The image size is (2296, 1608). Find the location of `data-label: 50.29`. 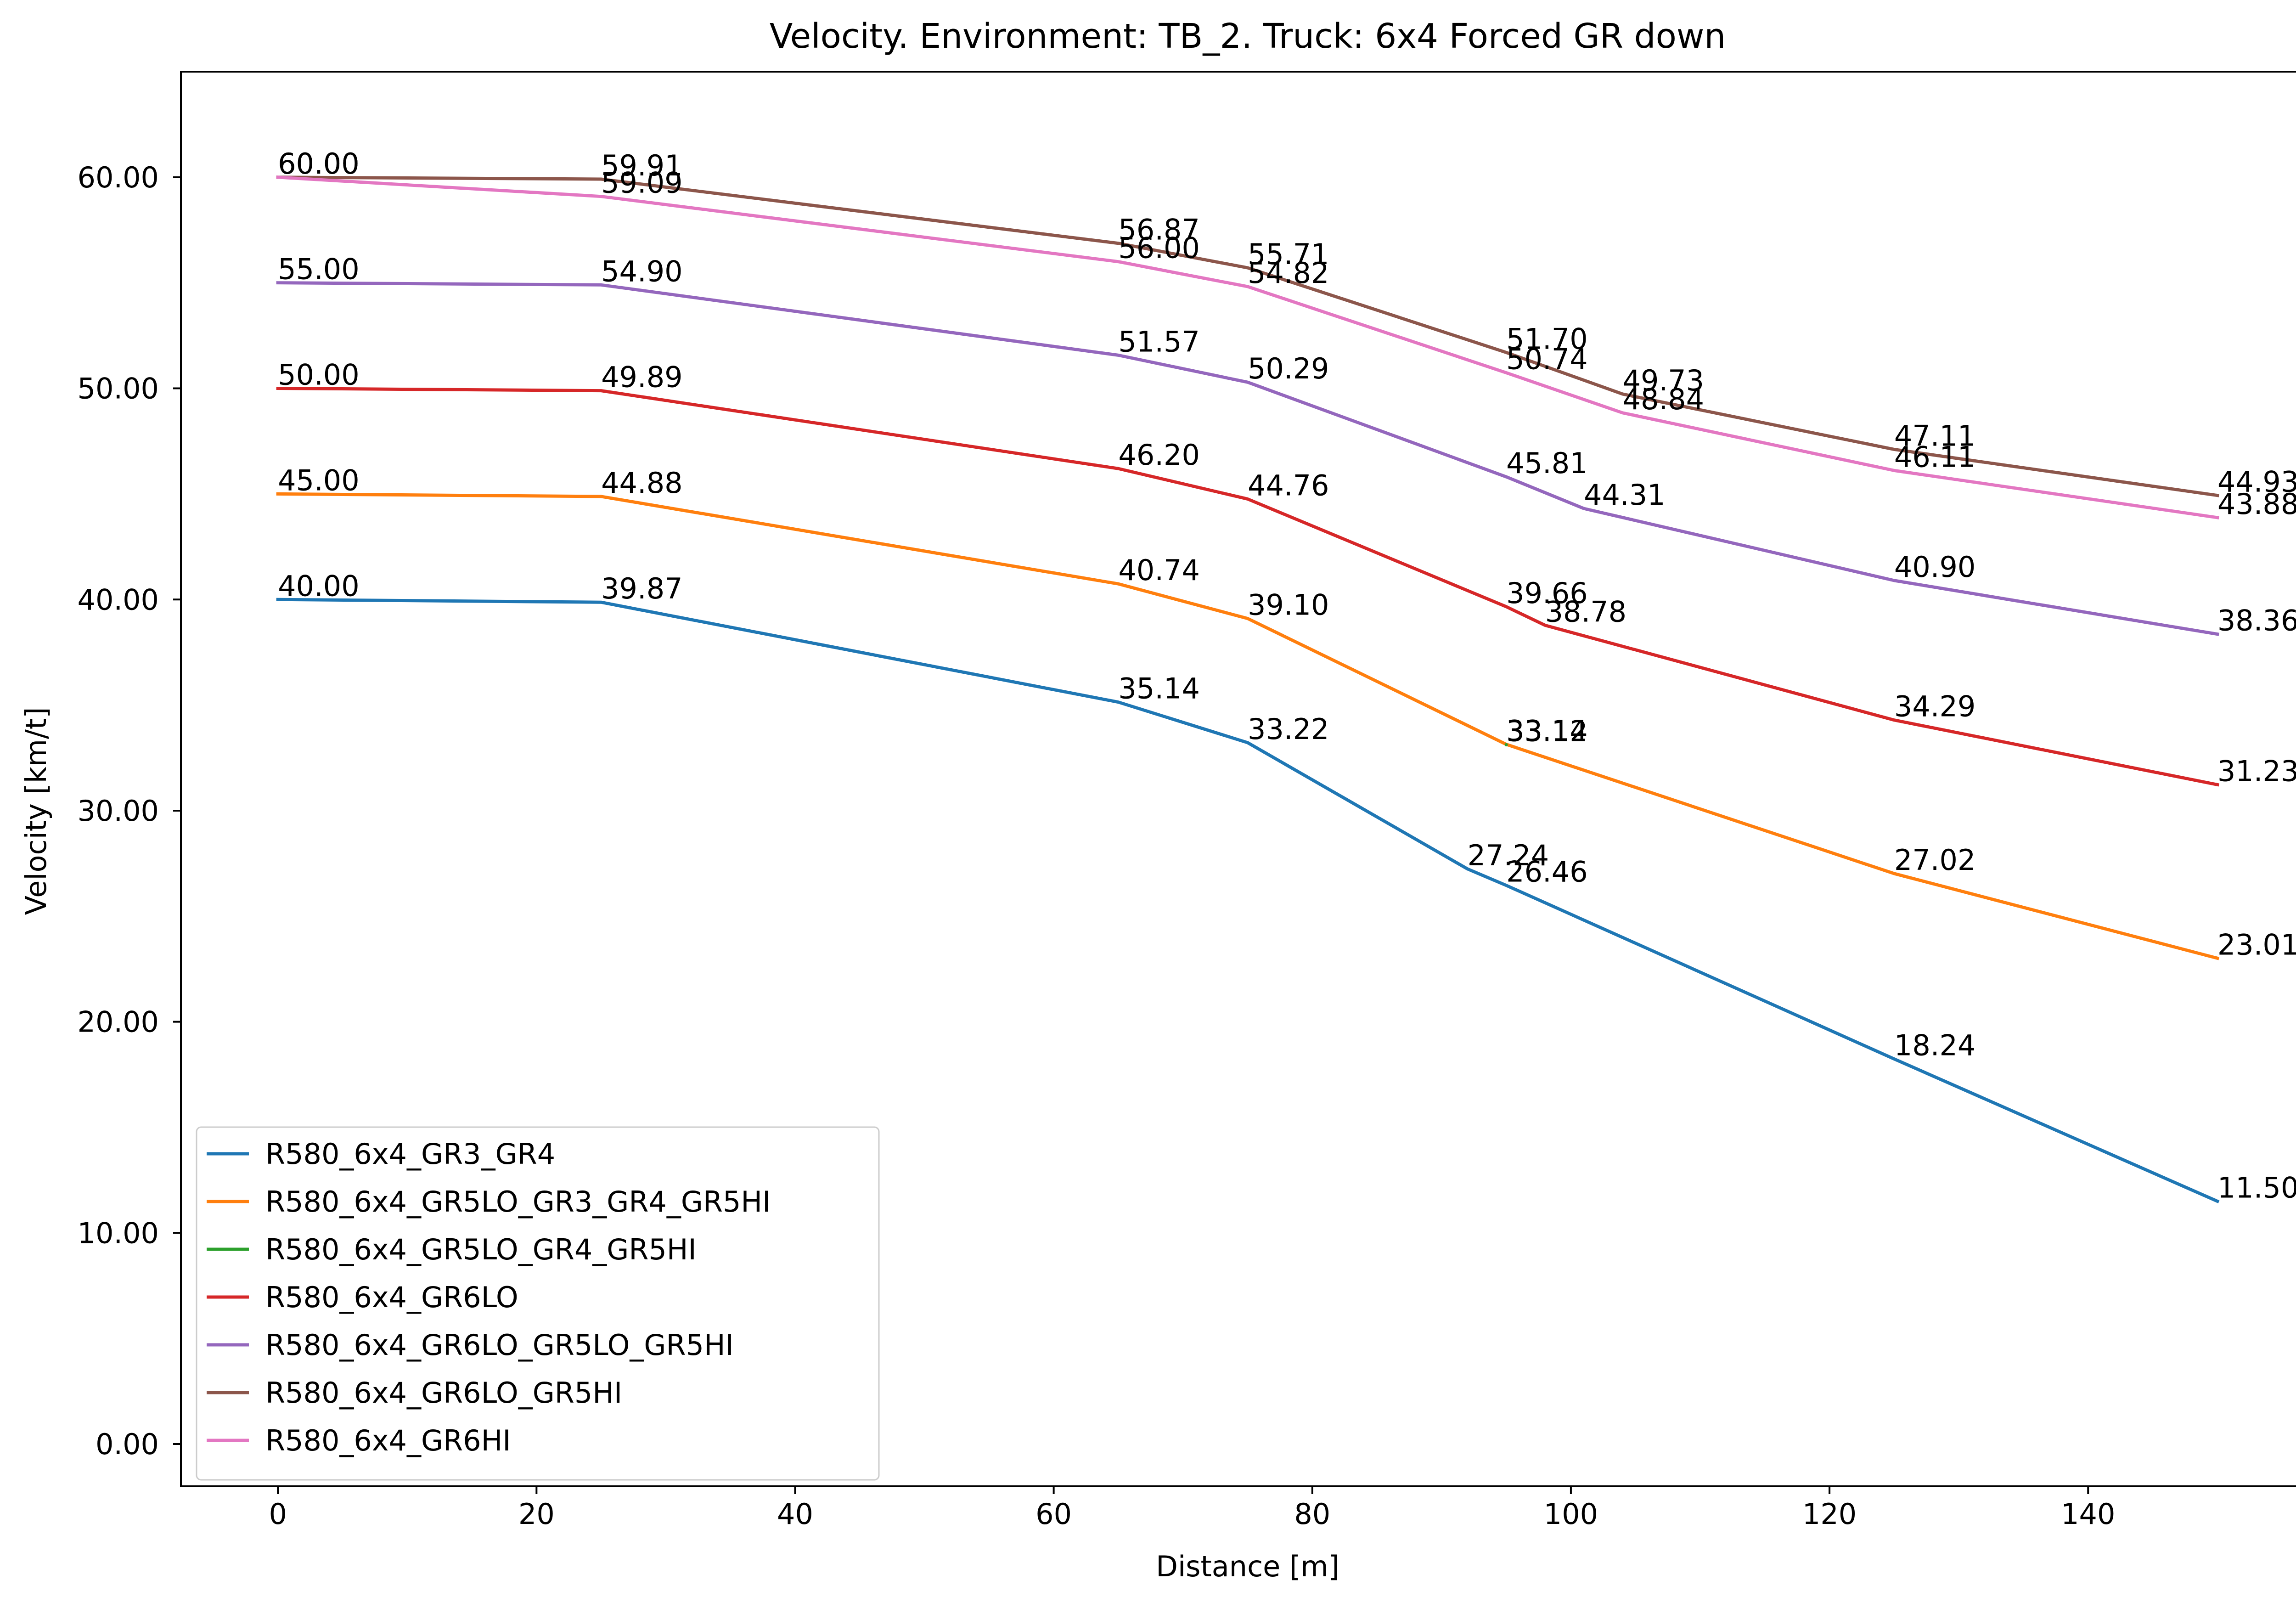

data-label: 50.29 is located at coordinates (1288, 368).